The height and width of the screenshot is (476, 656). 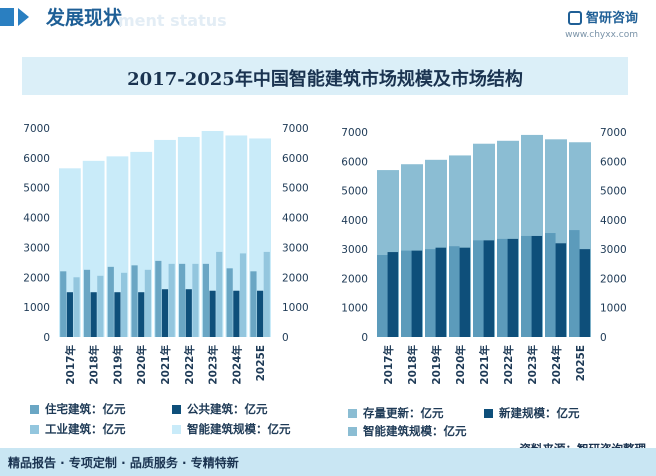 What do you see at coordinates (328, 20) in the screenshot?
I see `page-header: 发展现状 ment status 智研咨询 www.chyxx.com` at bounding box center [328, 20].